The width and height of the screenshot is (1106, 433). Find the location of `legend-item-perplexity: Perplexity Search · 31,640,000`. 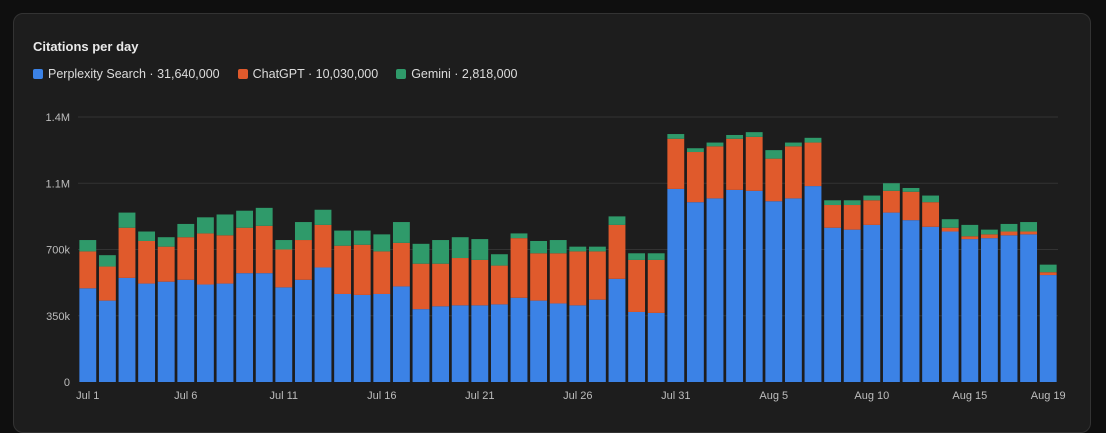

legend-item-perplexity: Perplexity Search · 31,640,000 is located at coordinates (126, 74).